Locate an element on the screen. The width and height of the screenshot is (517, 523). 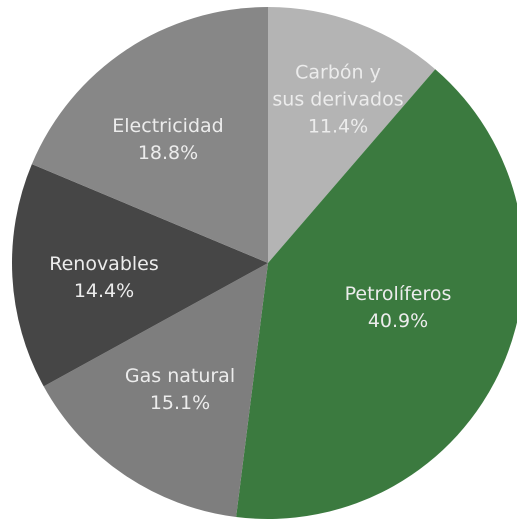
slice-label: Petrolíferos 40.9% is located at coordinates (398, 308).